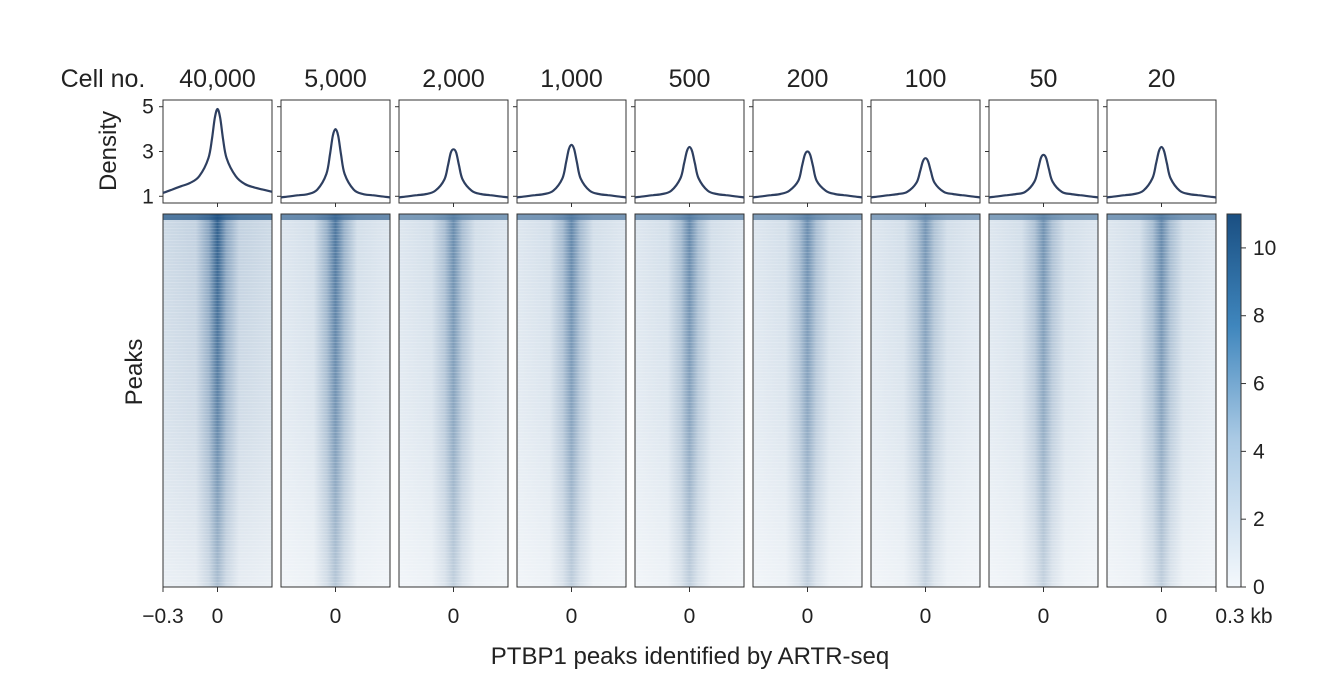 This screenshot has height=679, width=1329. I want to click on panel-20: 200 0.3 kb, so click(1188, 346).